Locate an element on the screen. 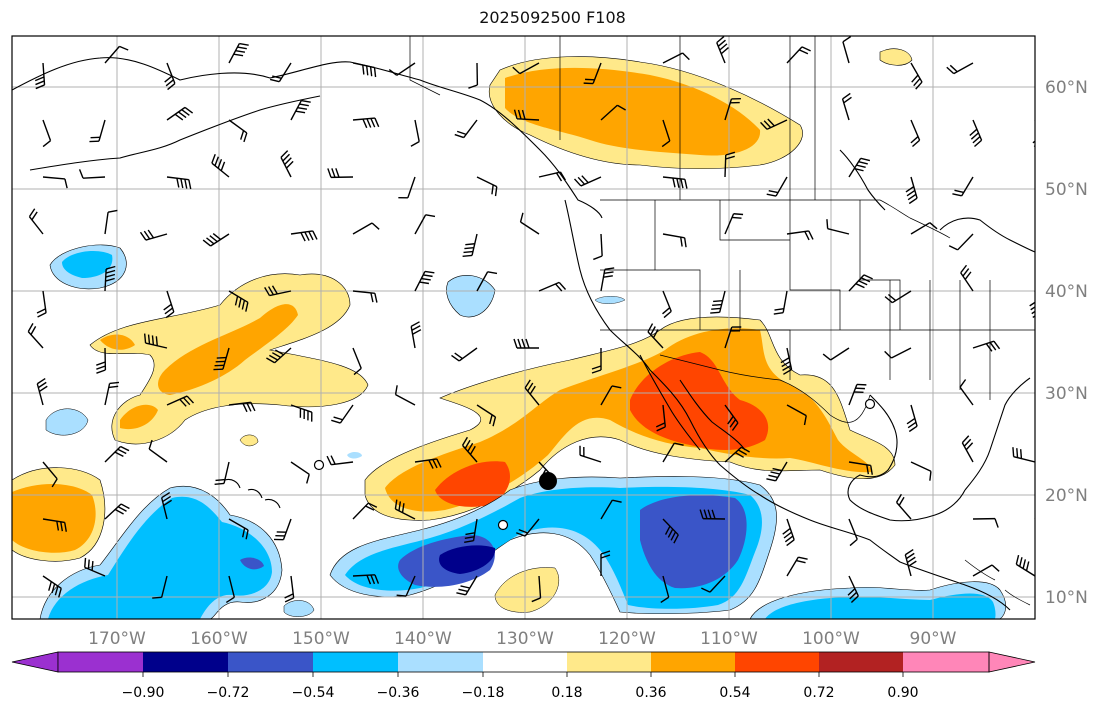 Image resolution: width=1105 pixels, height=712 pixels. colorbar-tick-label: 0.18 is located at coordinates (566, 693).